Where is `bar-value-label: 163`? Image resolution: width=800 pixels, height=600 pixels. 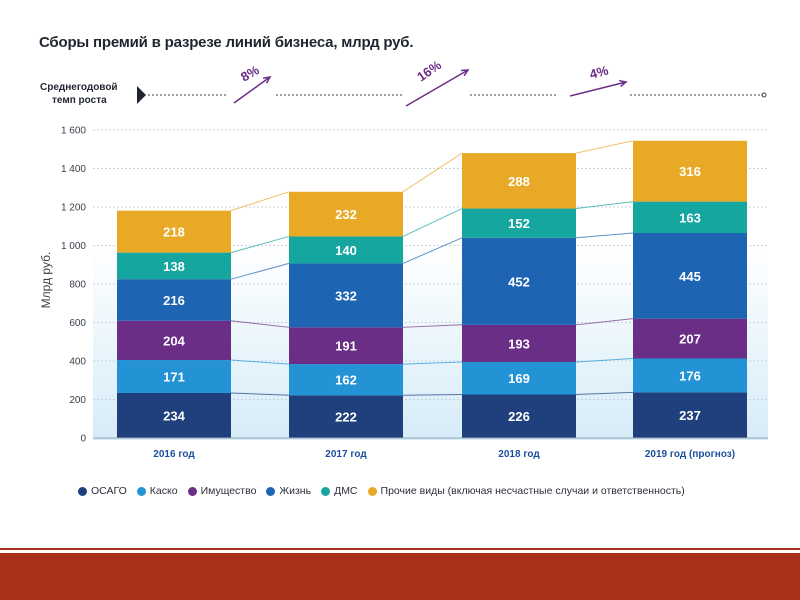 bar-value-label: 163 is located at coordinates (690, 217).